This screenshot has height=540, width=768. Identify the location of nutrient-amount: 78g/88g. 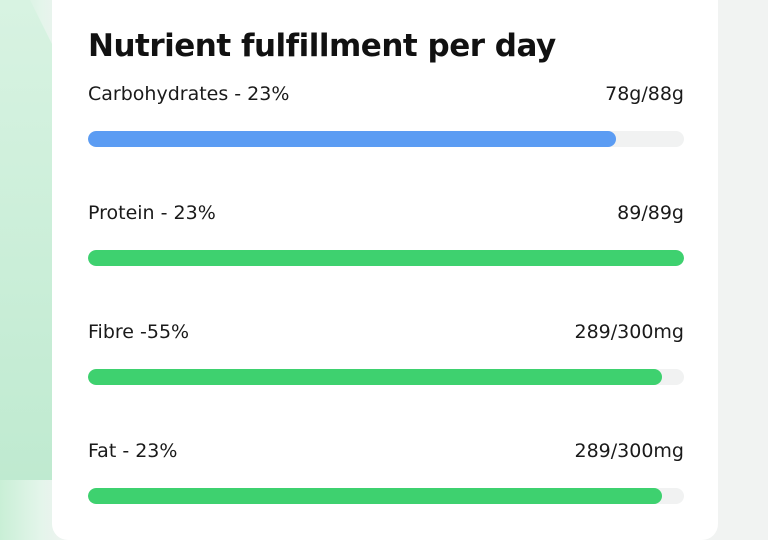
(644, 94).